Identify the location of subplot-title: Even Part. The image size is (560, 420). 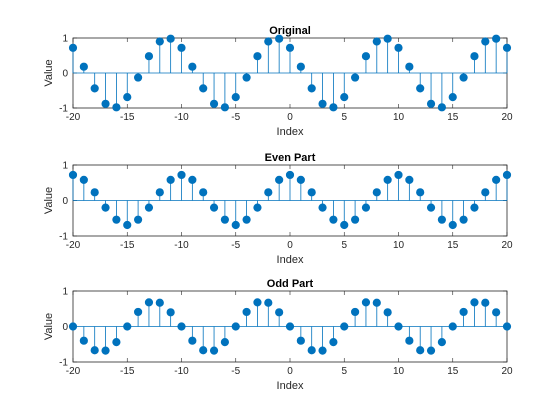
(290, 158).